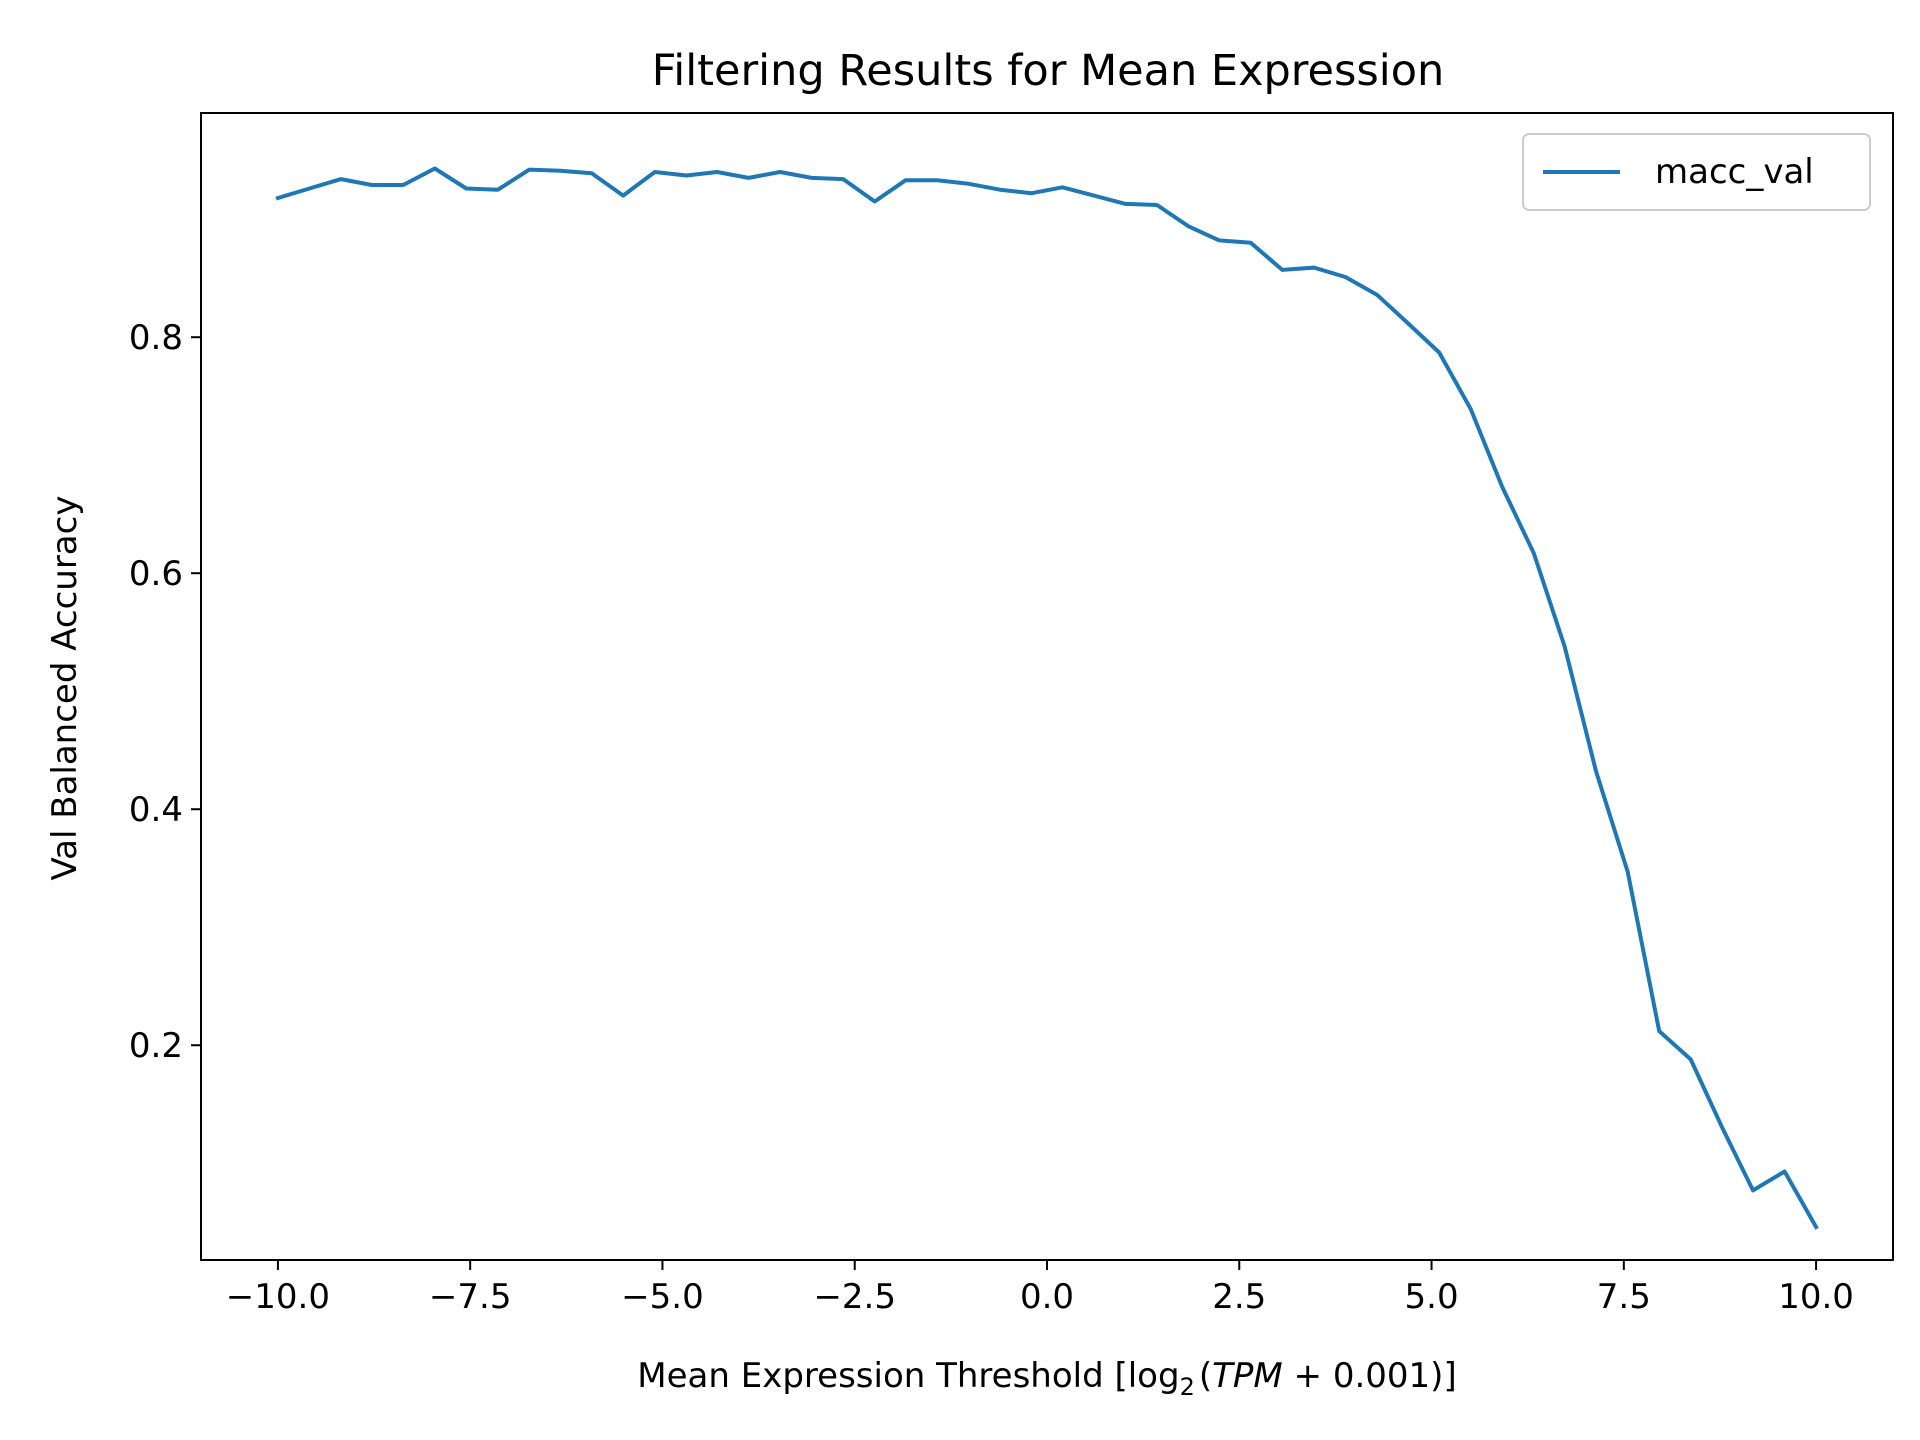 Image resolution: width=1920 pixels, height=1440 pixels. What do you see at coordinates (854, 1297) in the screenshot?
I see `x-tick-label: −2.5` at bounding box center [854, 1297].